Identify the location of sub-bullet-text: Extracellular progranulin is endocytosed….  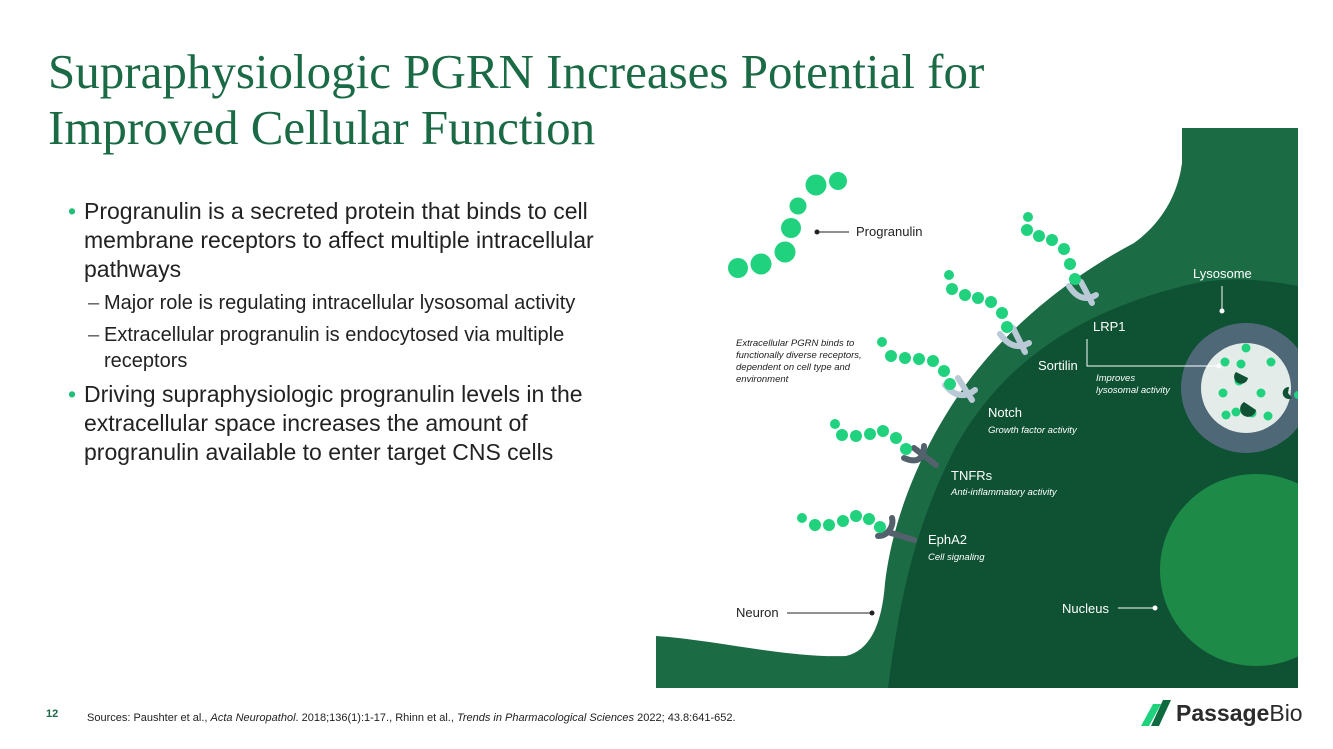
(334, 348).